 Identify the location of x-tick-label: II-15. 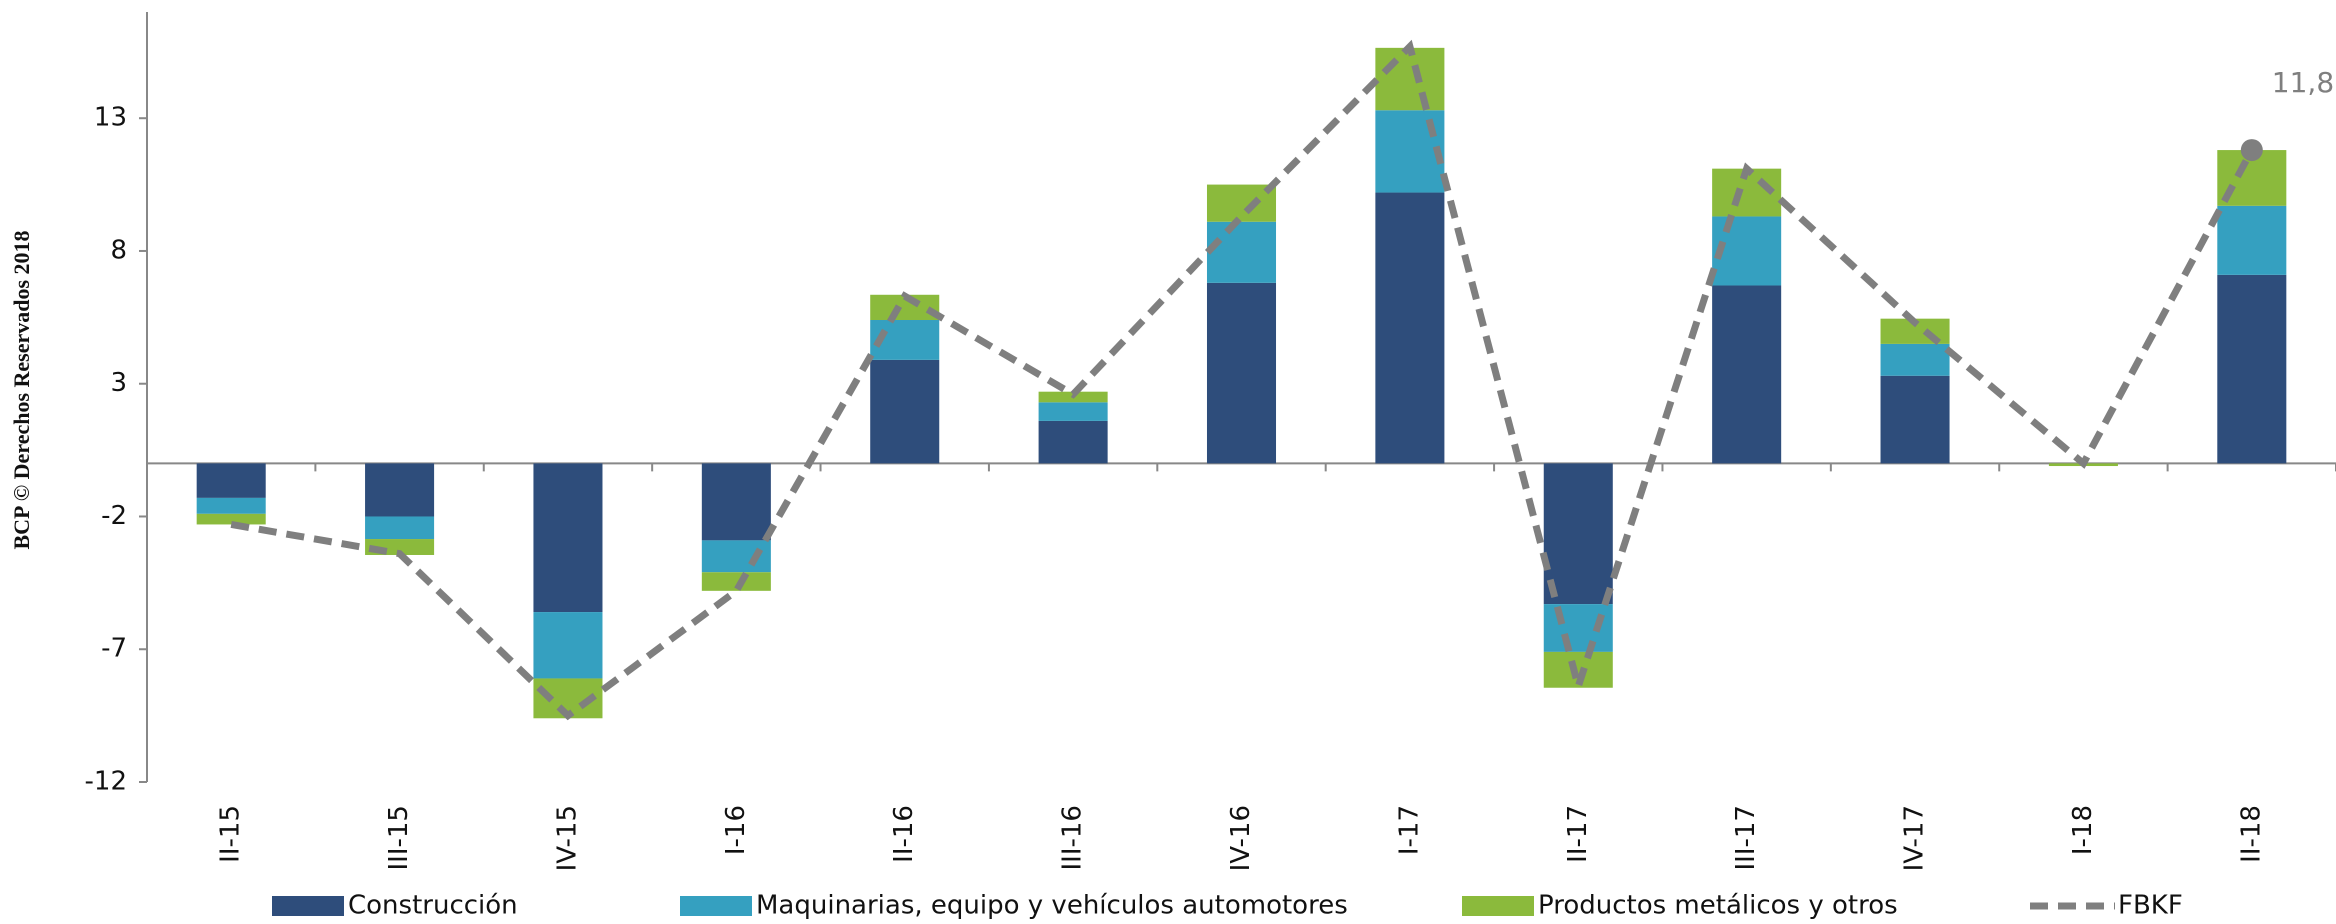
(231, 834).